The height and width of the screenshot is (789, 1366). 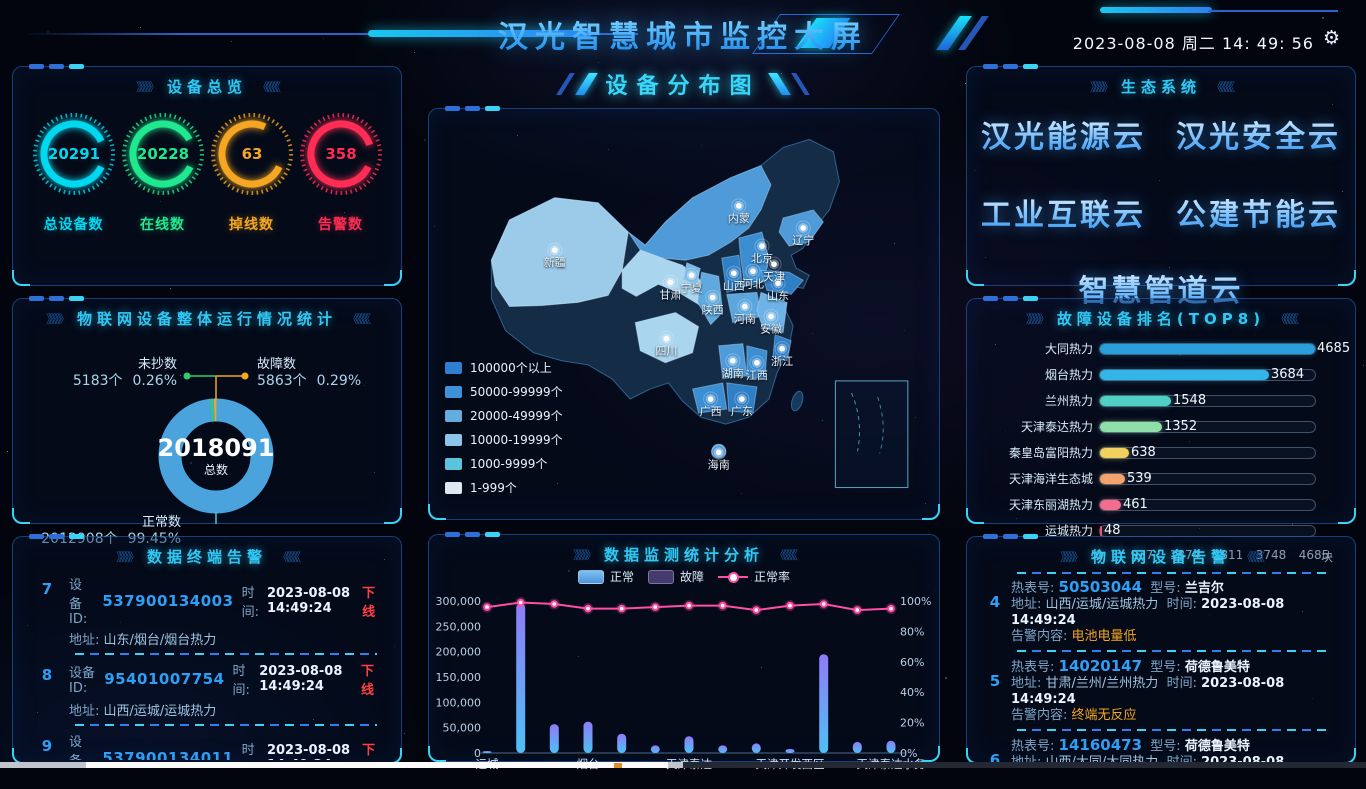 What do you see at coordinates (774, 269) in the screenshot?
I see `map-marker-天津: 天津` at bounding box center [774, 269].